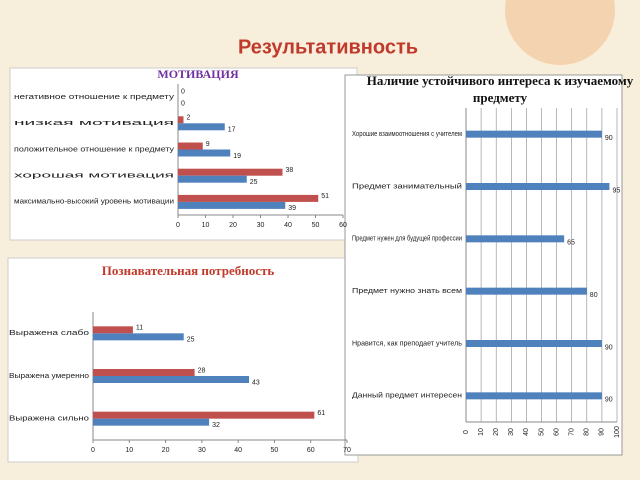  I want to click on y-tick-label: Выражена умеренно, so click(49, 376).